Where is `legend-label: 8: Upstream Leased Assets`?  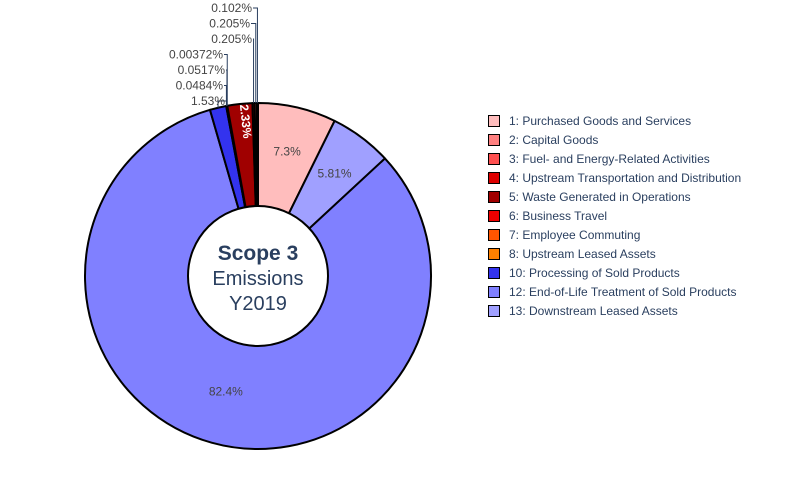
legend-label: 8: Upstream Leased Assets is located at coordinates (582, 253).